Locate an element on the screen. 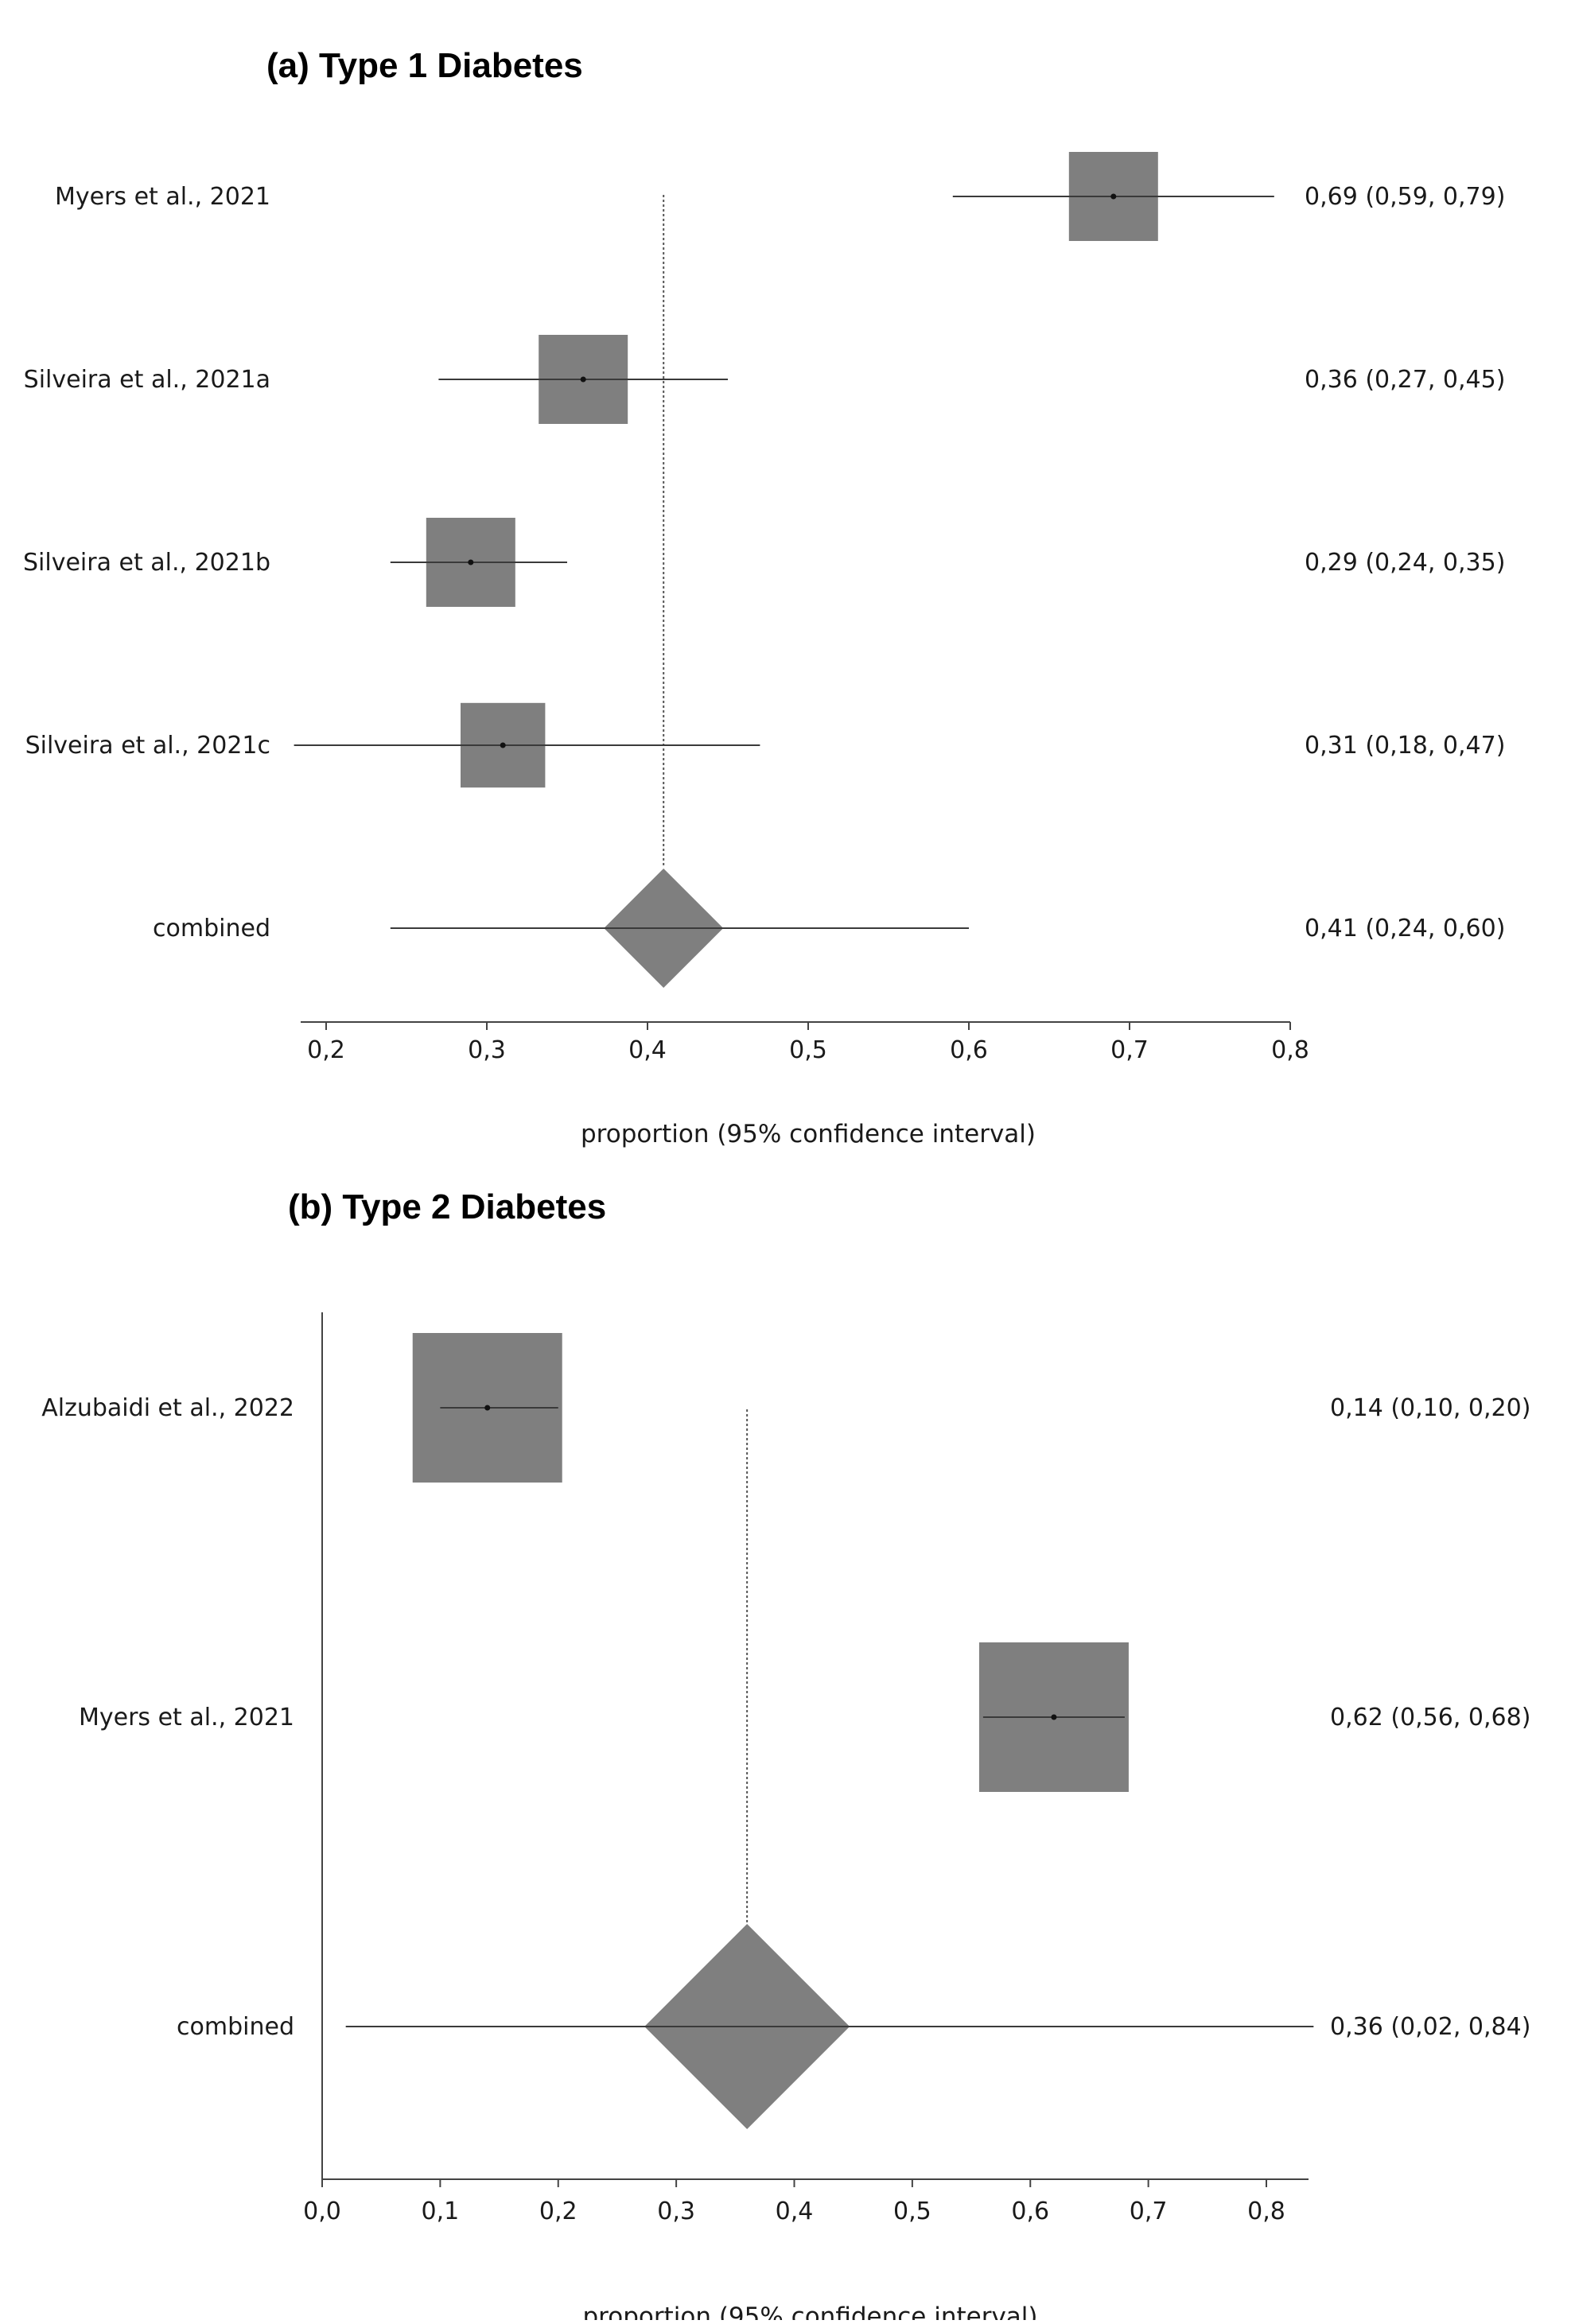 This screenshot has height=2324, width=1575. chart-title: (b) Type 2 Diabetes is located at coordinates (447, 1206).